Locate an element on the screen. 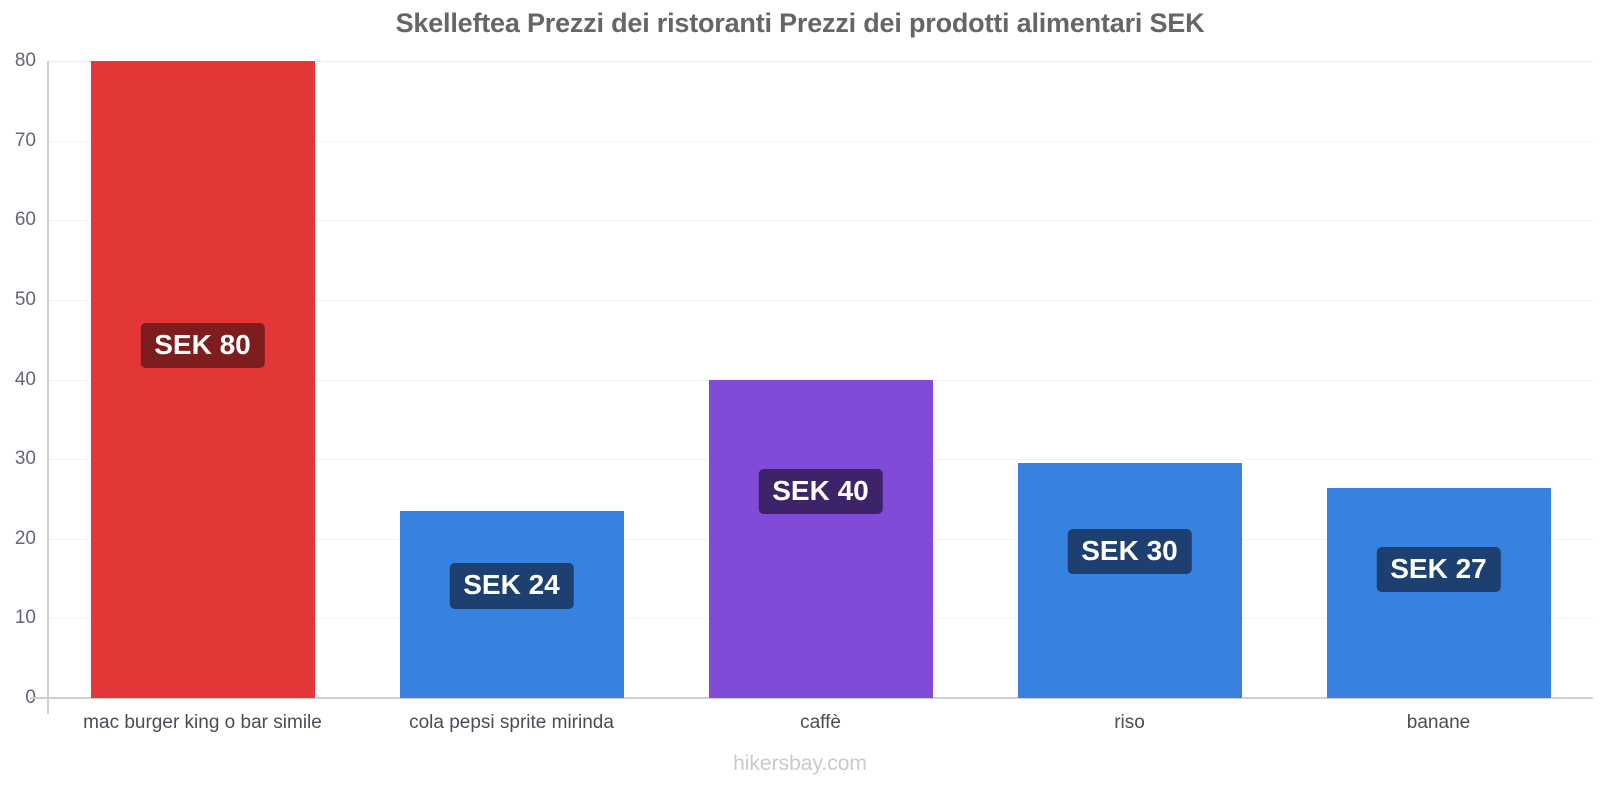 The width and height of the screenshot is (1600, 800). x-axis-category-label: cola pepsi sprite mirinda is located at coordinates (511, 722).